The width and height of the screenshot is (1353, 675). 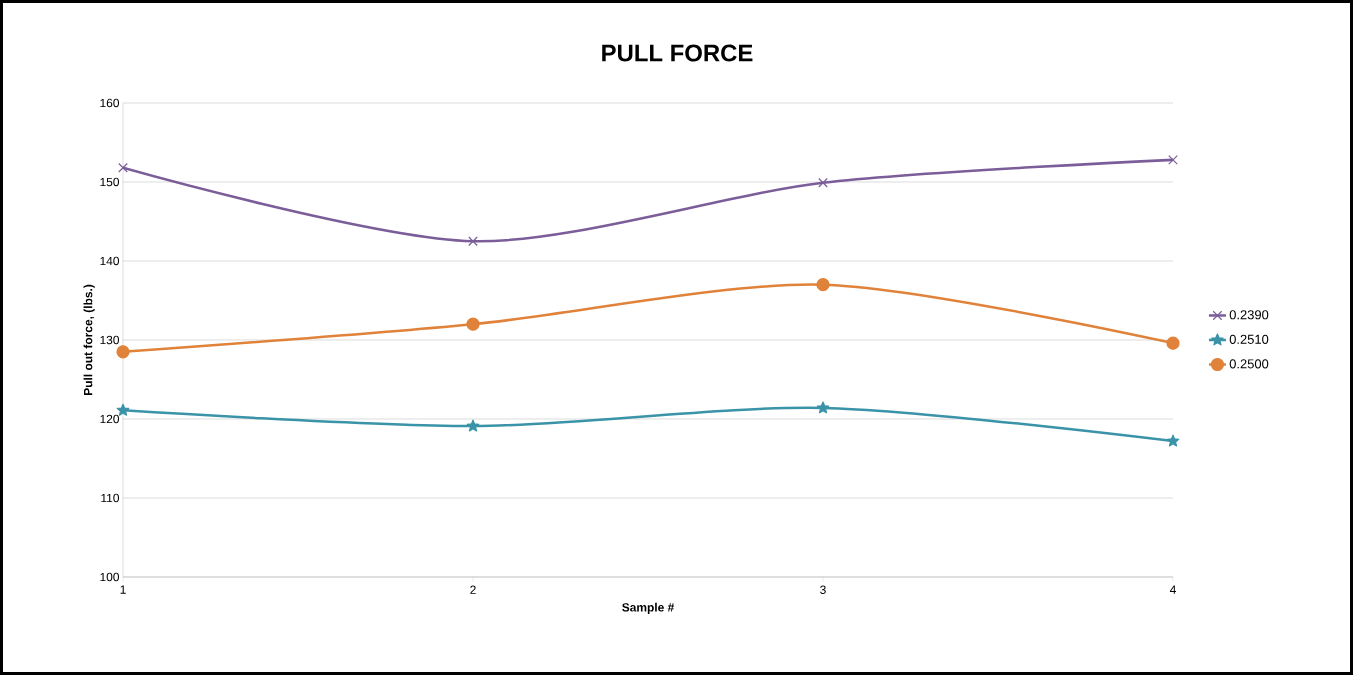 I want to click on chart-title: PULL FORCE, so click(x=677, y=53).